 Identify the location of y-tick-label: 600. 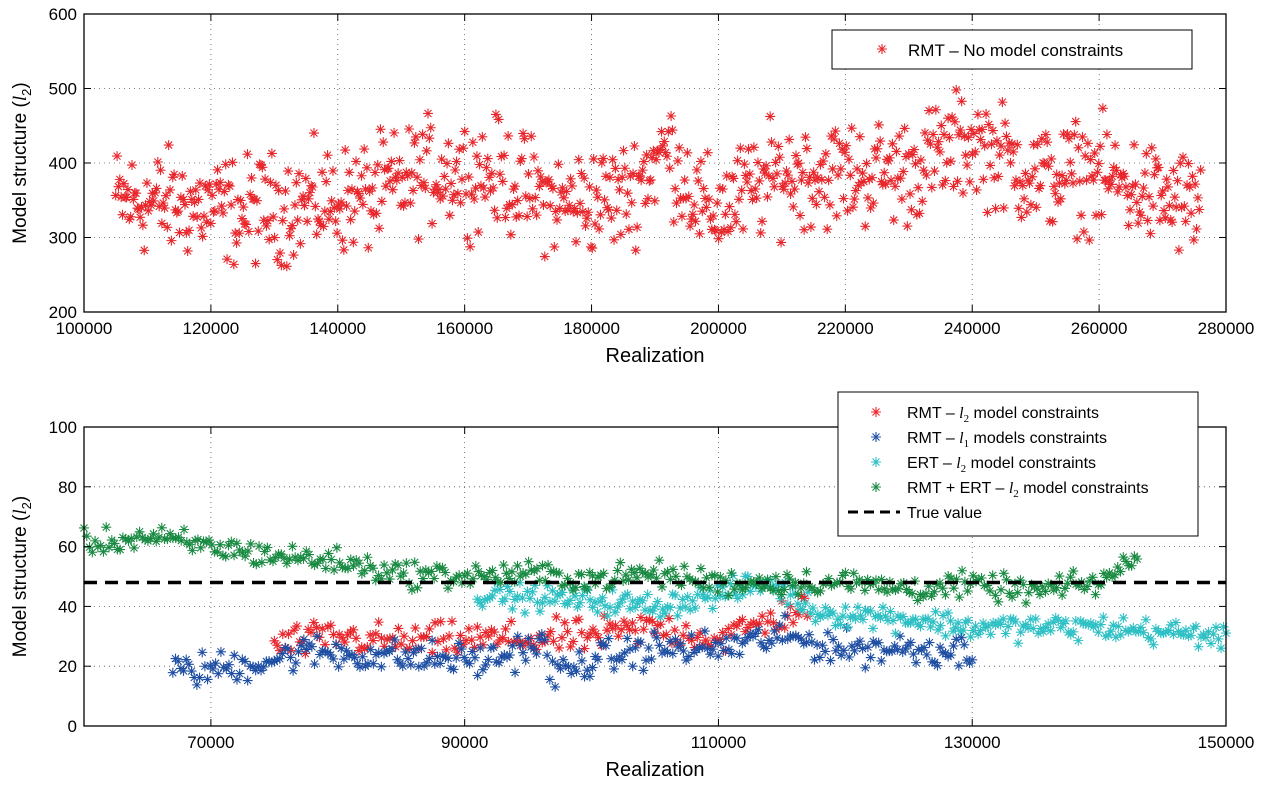
(63, 14).